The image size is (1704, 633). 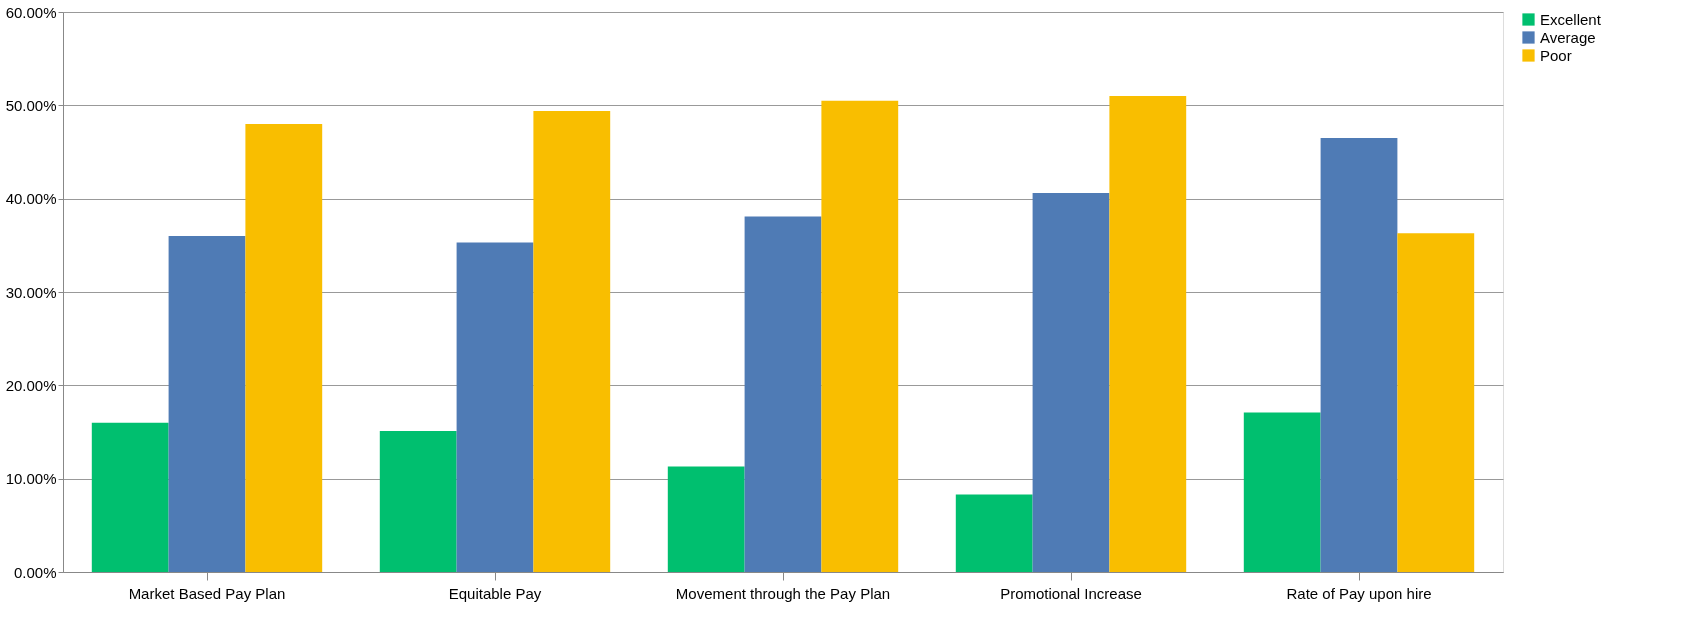 What do you see at coordinates (35, 572) in the screenshot?
I see `y-tick-label: 0.00%` at bounding box center [35, 572].